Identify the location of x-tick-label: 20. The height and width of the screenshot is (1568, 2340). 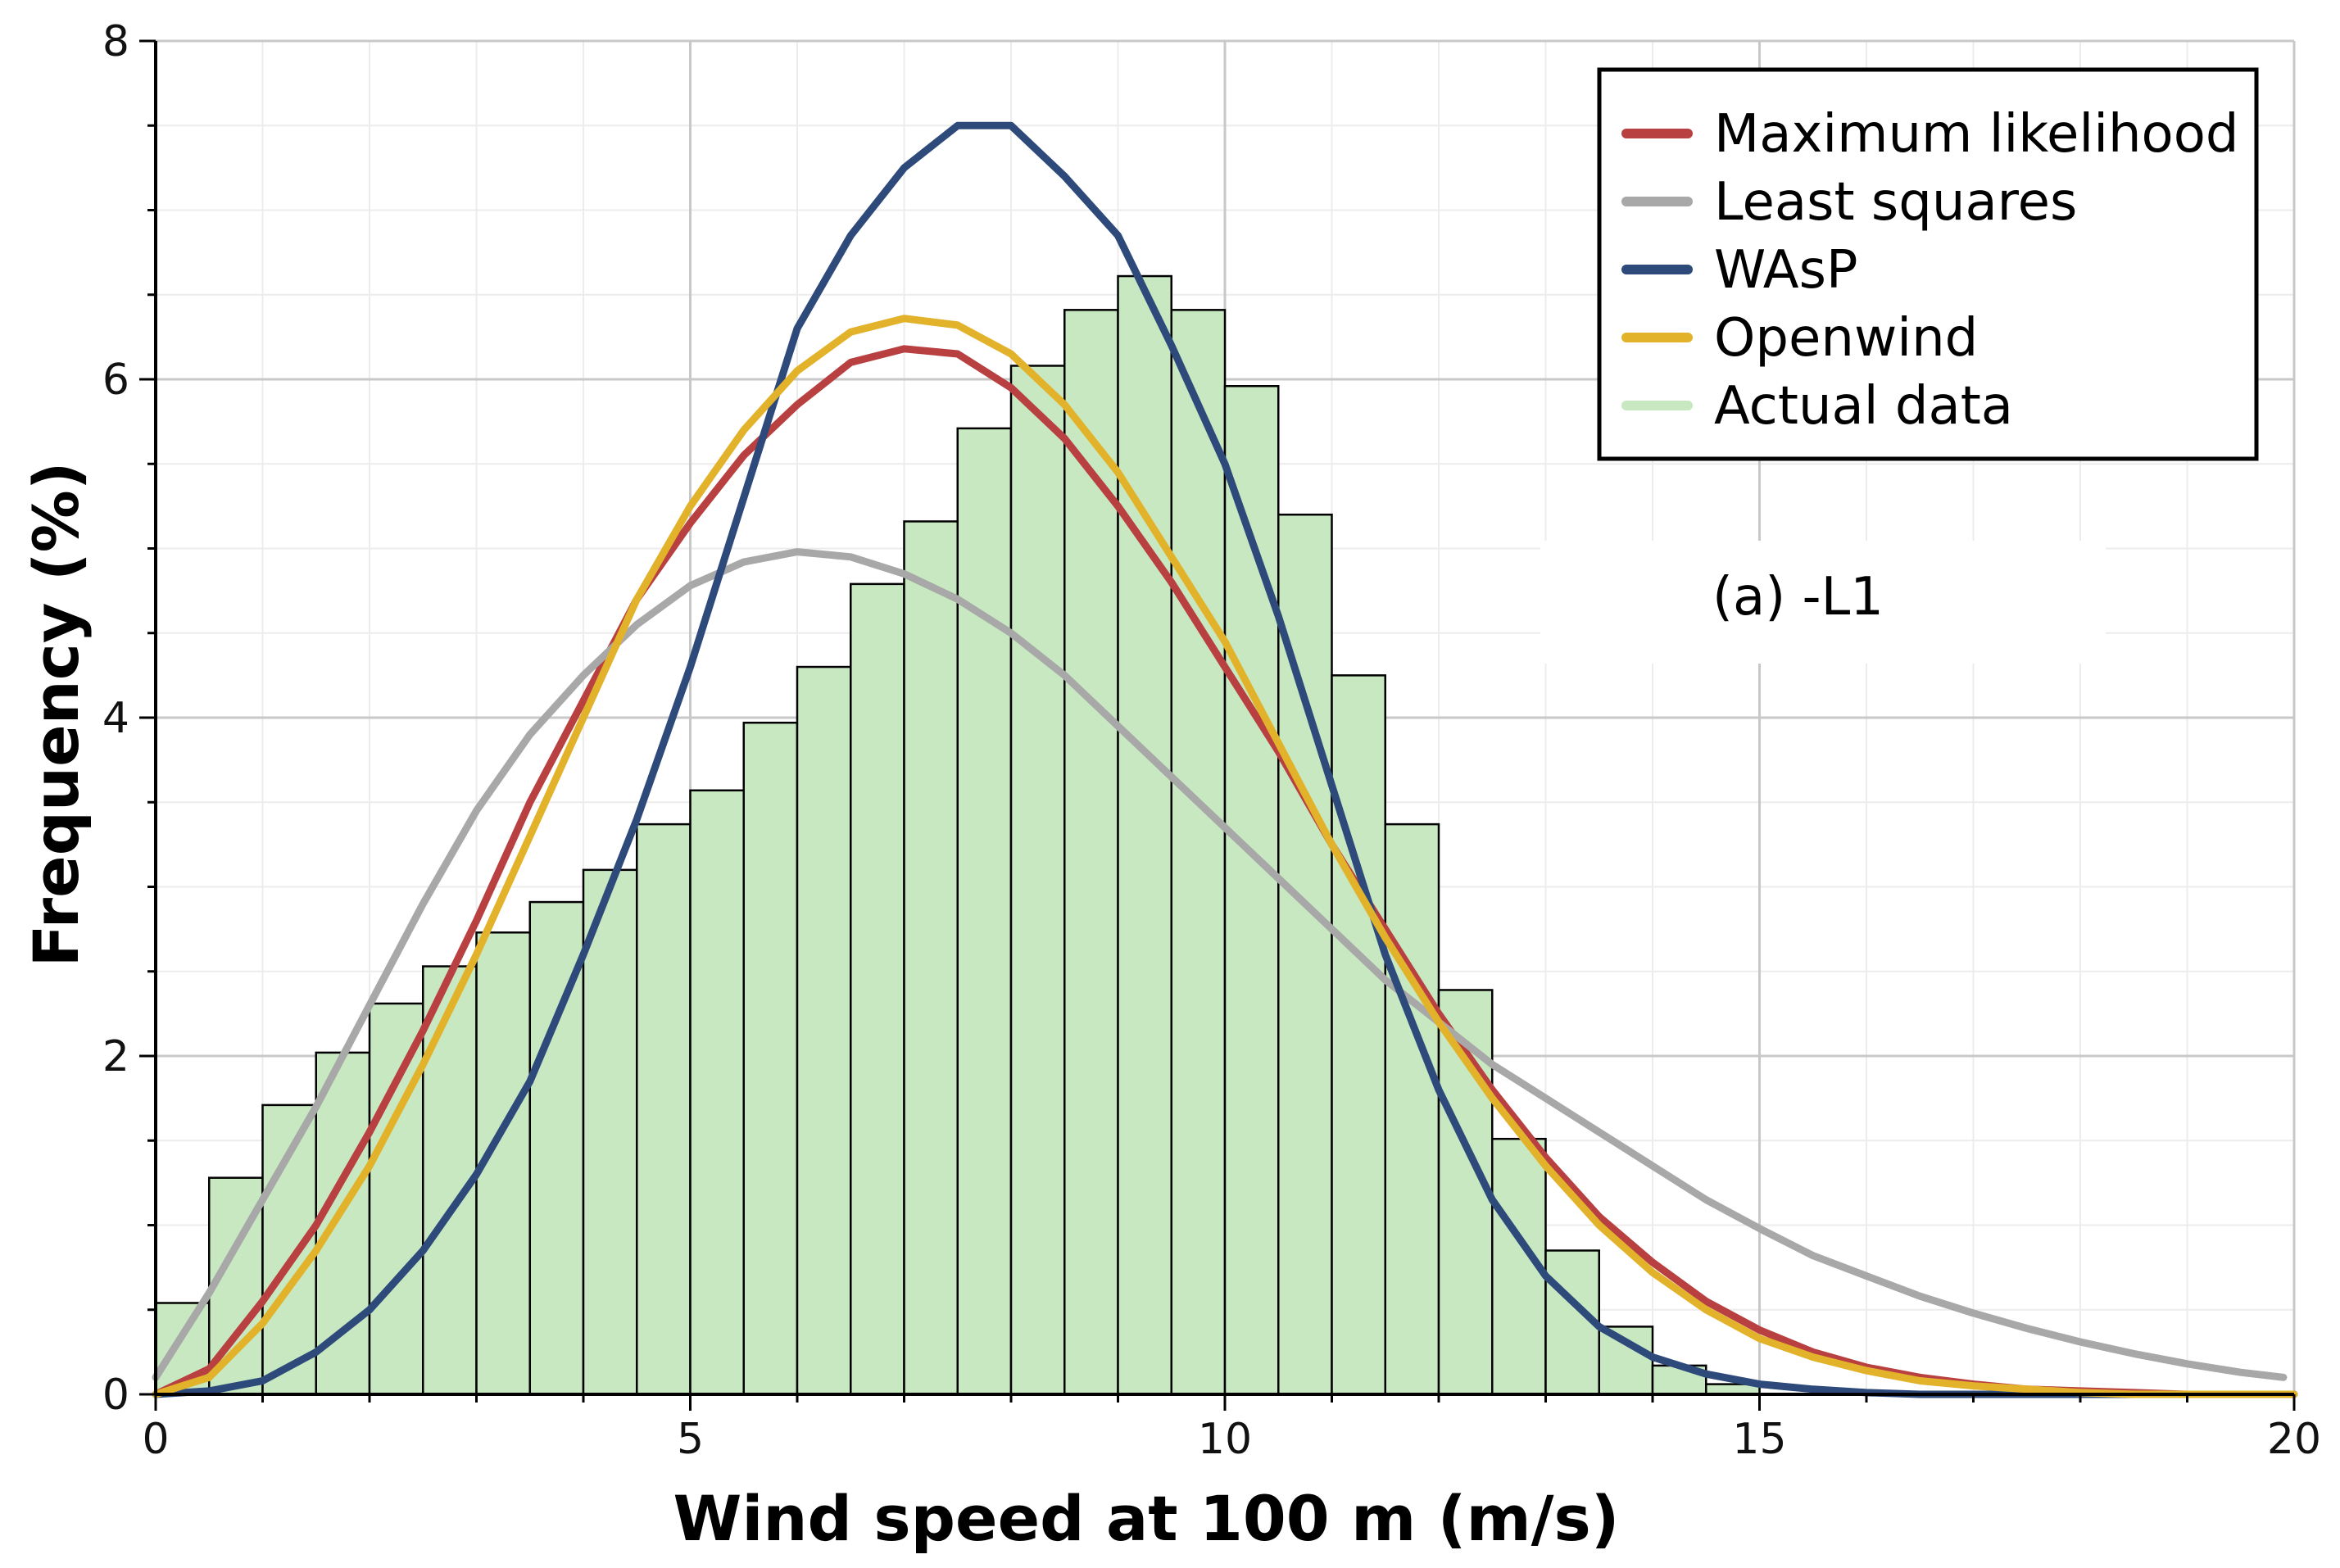
(2294, 1440).